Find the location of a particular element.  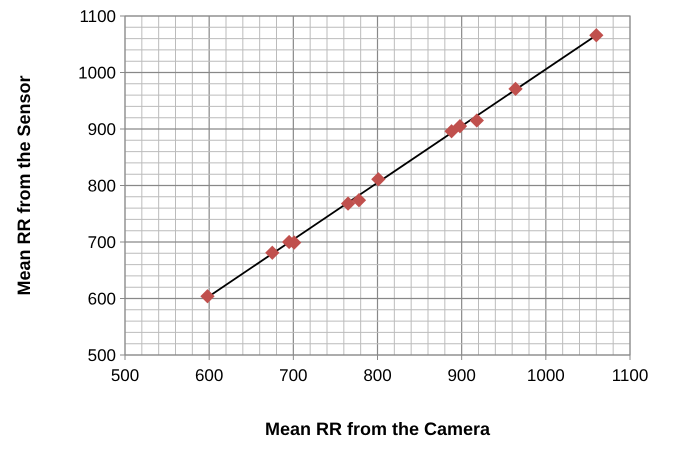

y-tick-label: 1100 is located at coordinates (97, 16).